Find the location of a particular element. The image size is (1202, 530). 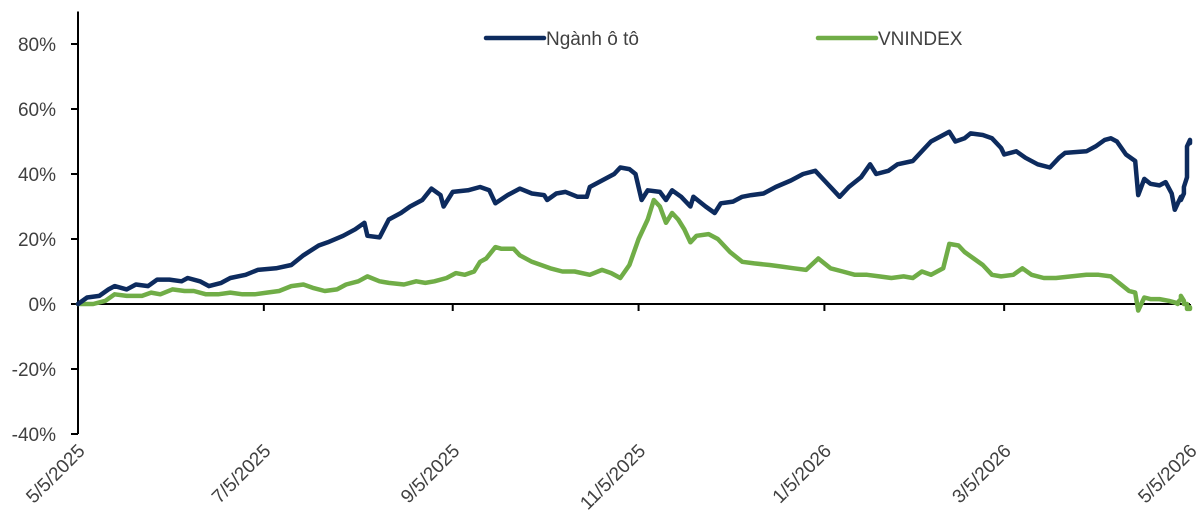

legend-label: Ngành ô tô is located at coordinates (592, 39).